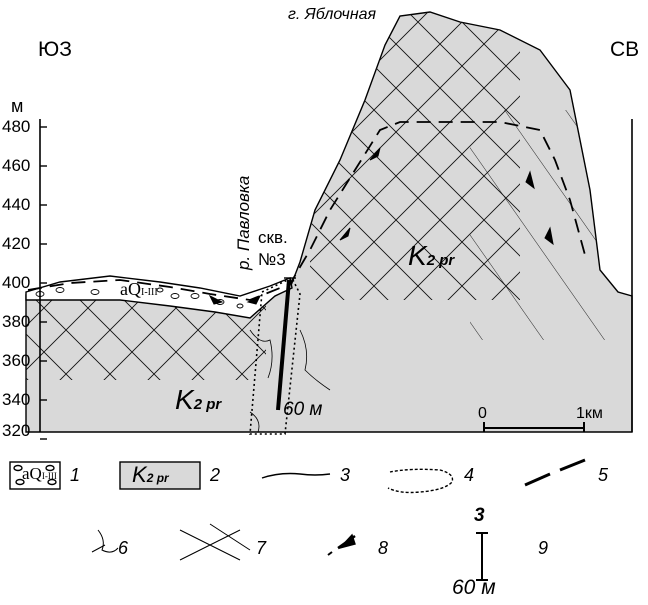  I want to click on axis-unit: м, so click(17, 106).